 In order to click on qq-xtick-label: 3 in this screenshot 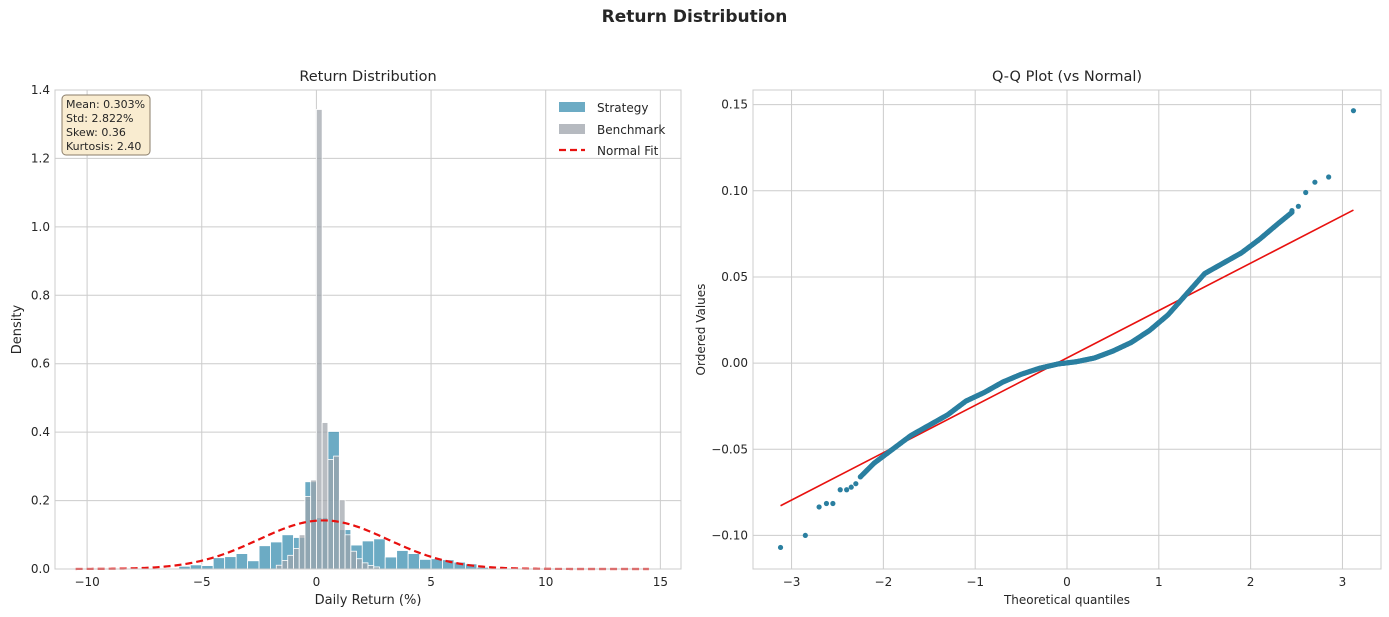, I will do `click(1343, 582)`.